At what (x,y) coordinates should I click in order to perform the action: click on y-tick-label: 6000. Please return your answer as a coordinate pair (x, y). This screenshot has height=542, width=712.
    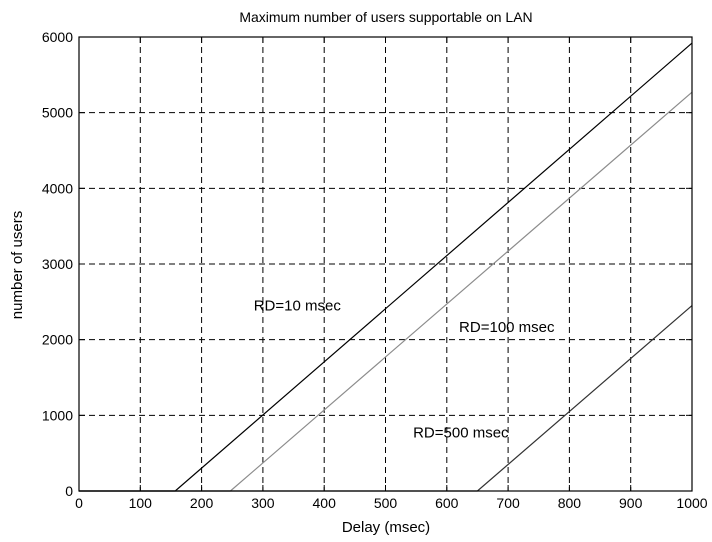
    Looking at the image, I should click on (57, 37).